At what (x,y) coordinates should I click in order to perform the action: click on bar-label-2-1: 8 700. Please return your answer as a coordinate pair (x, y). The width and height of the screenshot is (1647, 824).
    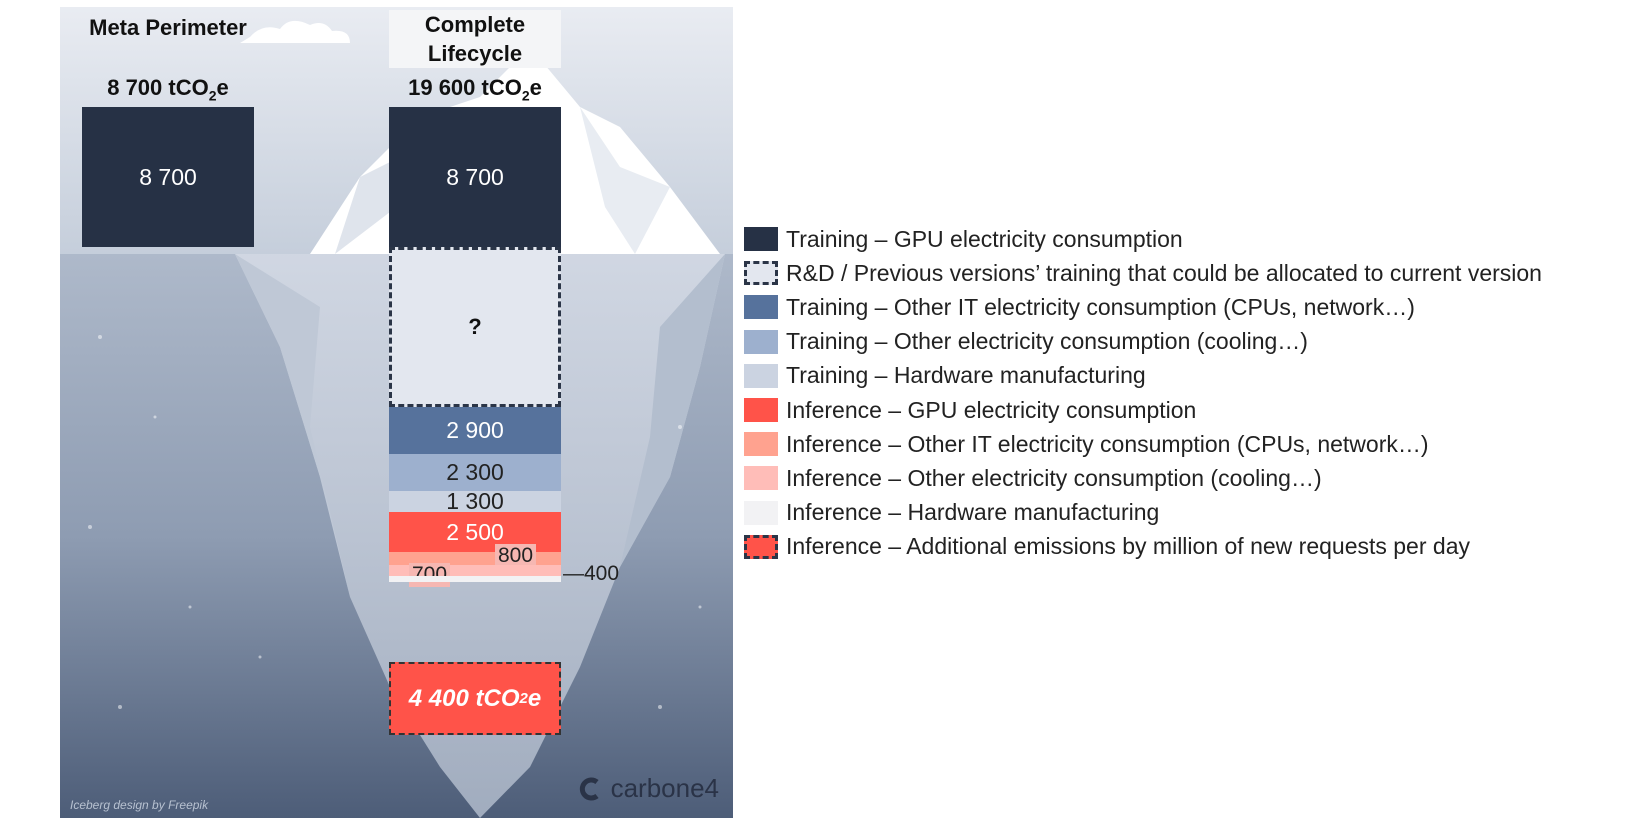
    Looking at the image, I should click on (475, 176).